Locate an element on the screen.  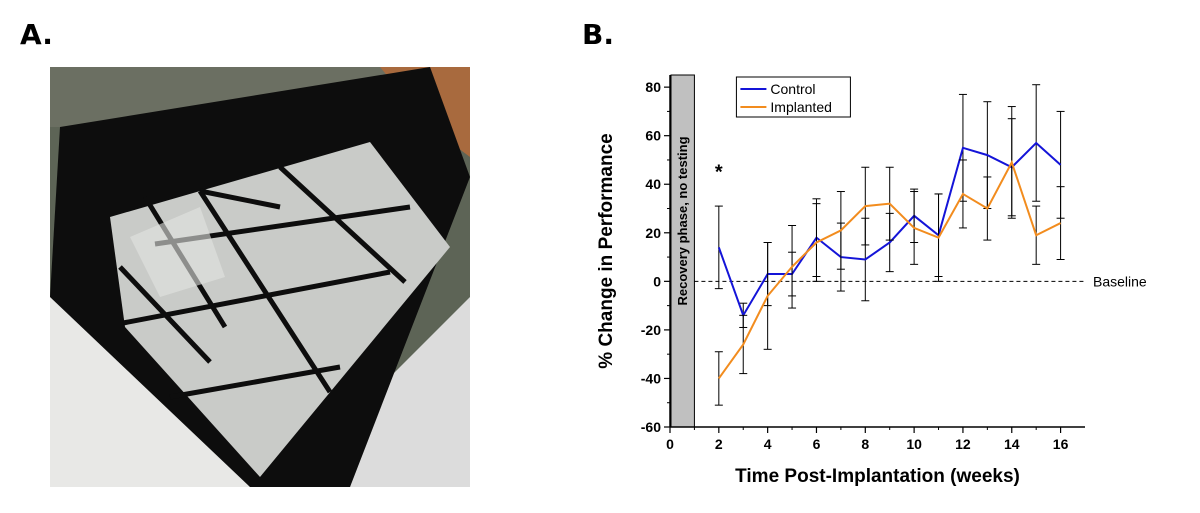
x-tick-label: 0 is located at coordinates (670, 444).